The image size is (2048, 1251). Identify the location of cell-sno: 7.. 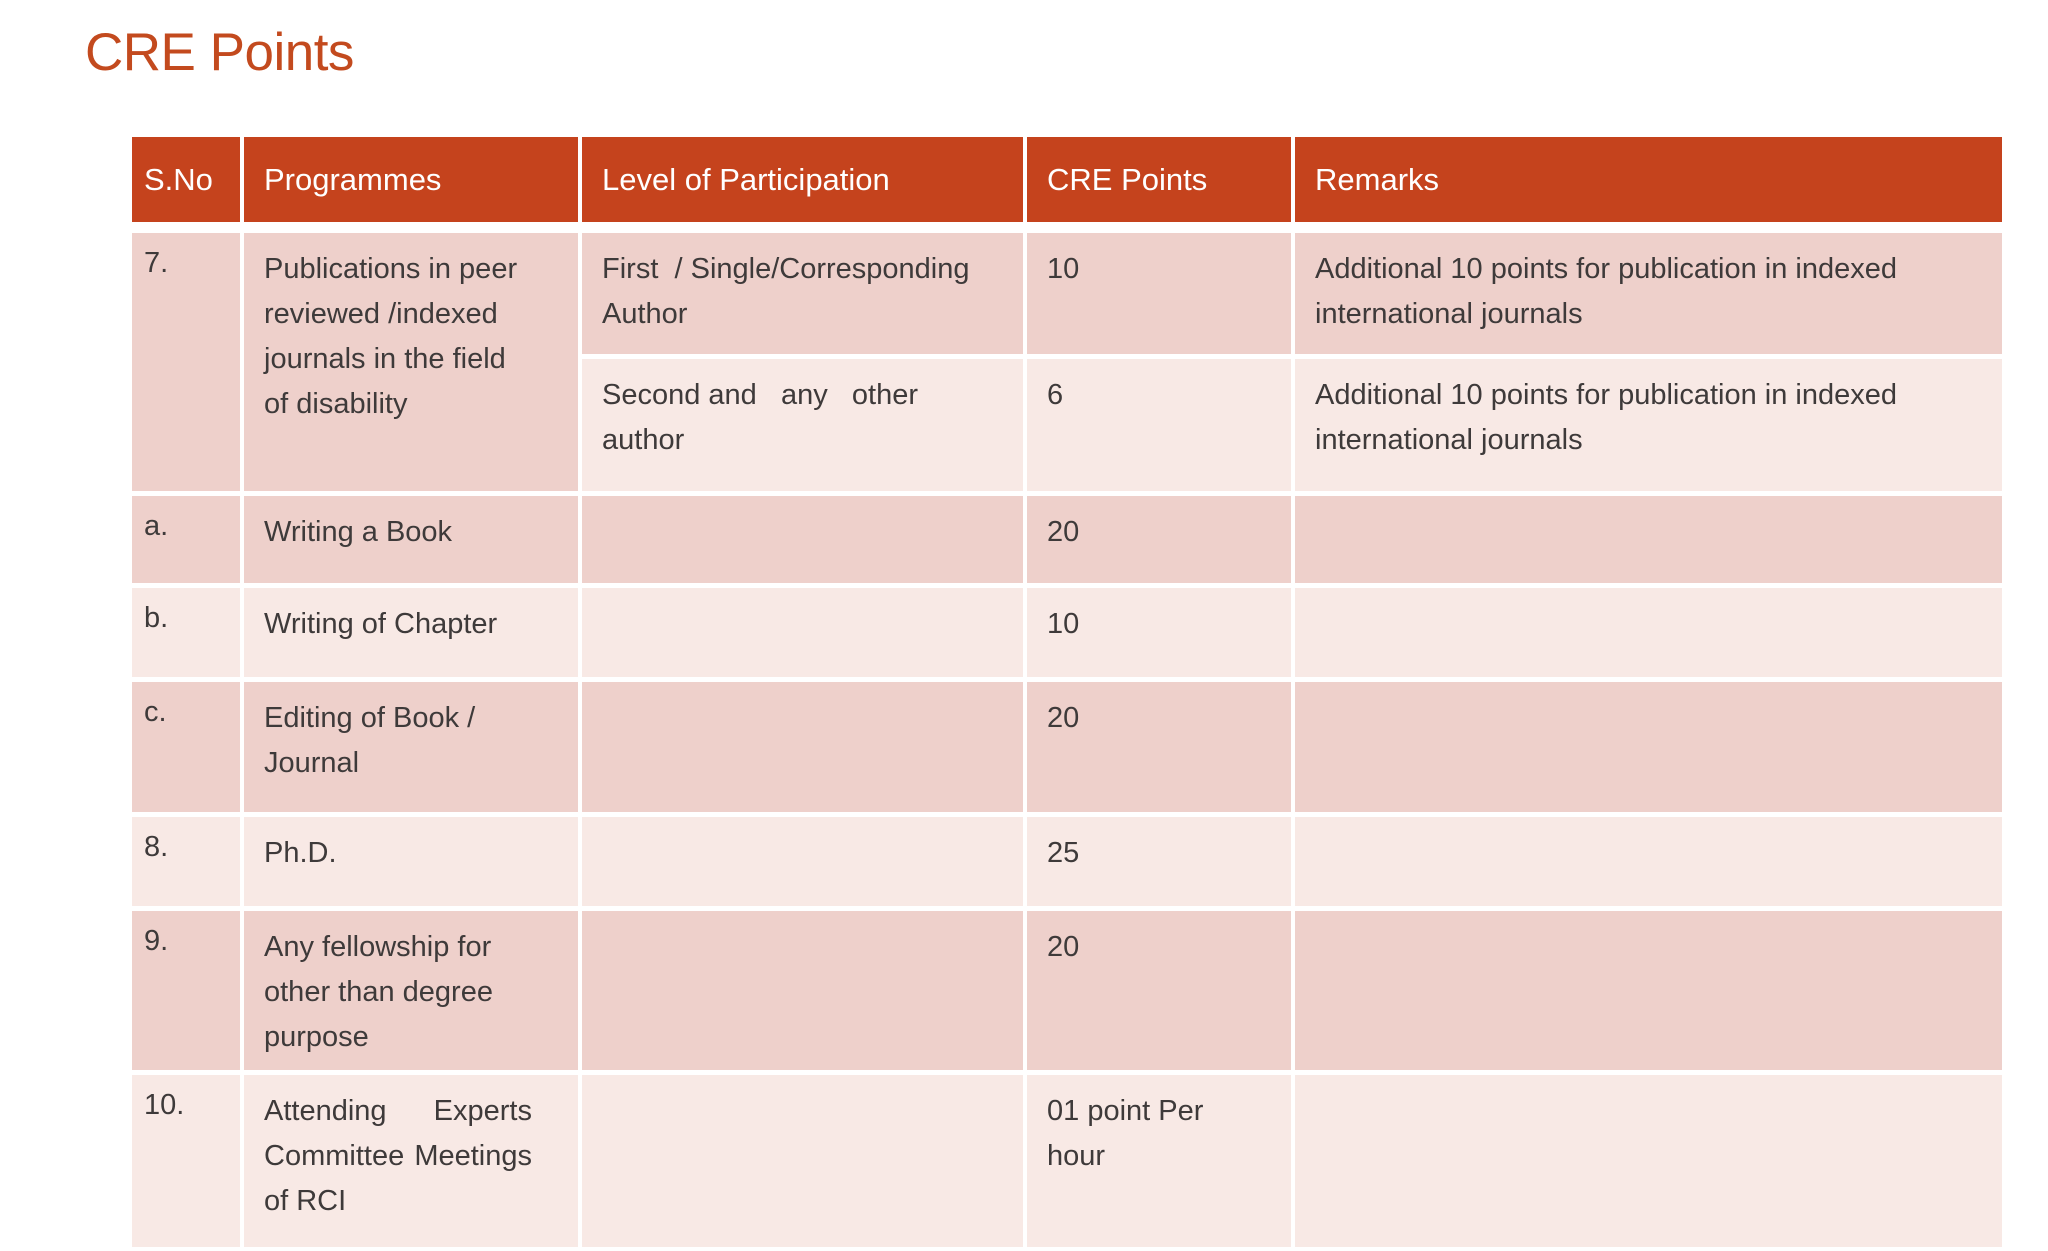
(188, 364).